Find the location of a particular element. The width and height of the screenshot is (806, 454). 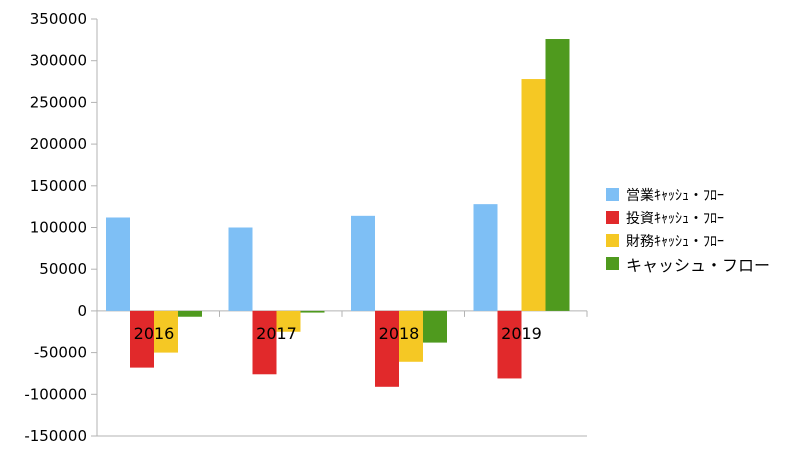

legend-label: キャッシュ・フロー is located at coordinates (698, 265).